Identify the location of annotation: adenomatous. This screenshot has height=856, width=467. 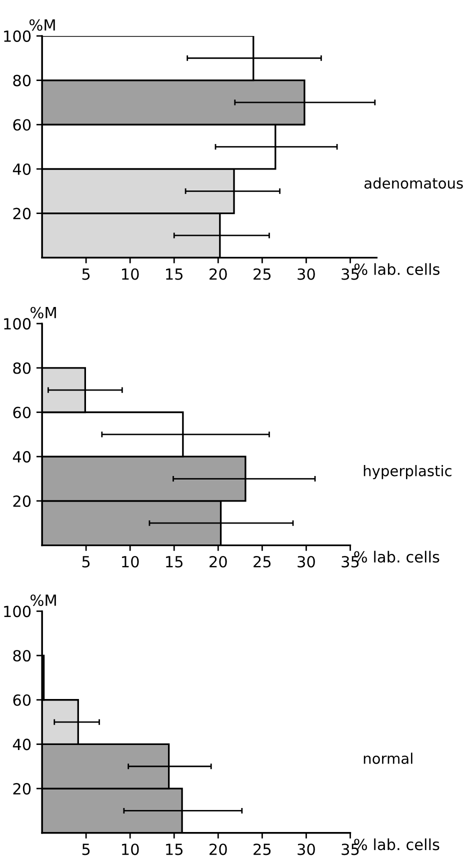
(413, 183).